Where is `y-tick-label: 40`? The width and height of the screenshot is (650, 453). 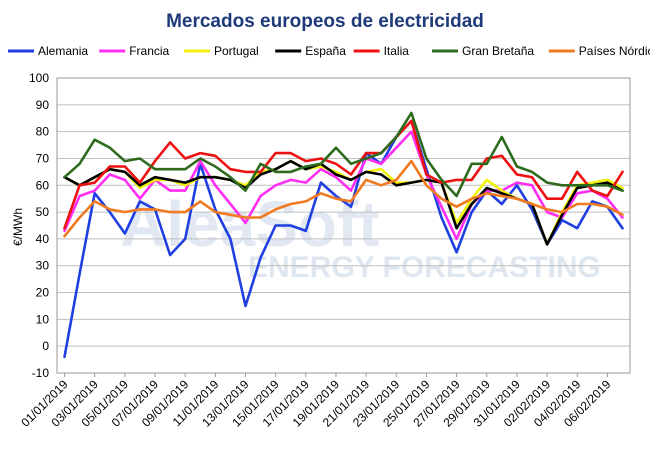 y-tick-label: 40 is located at coordinates (43, 239).